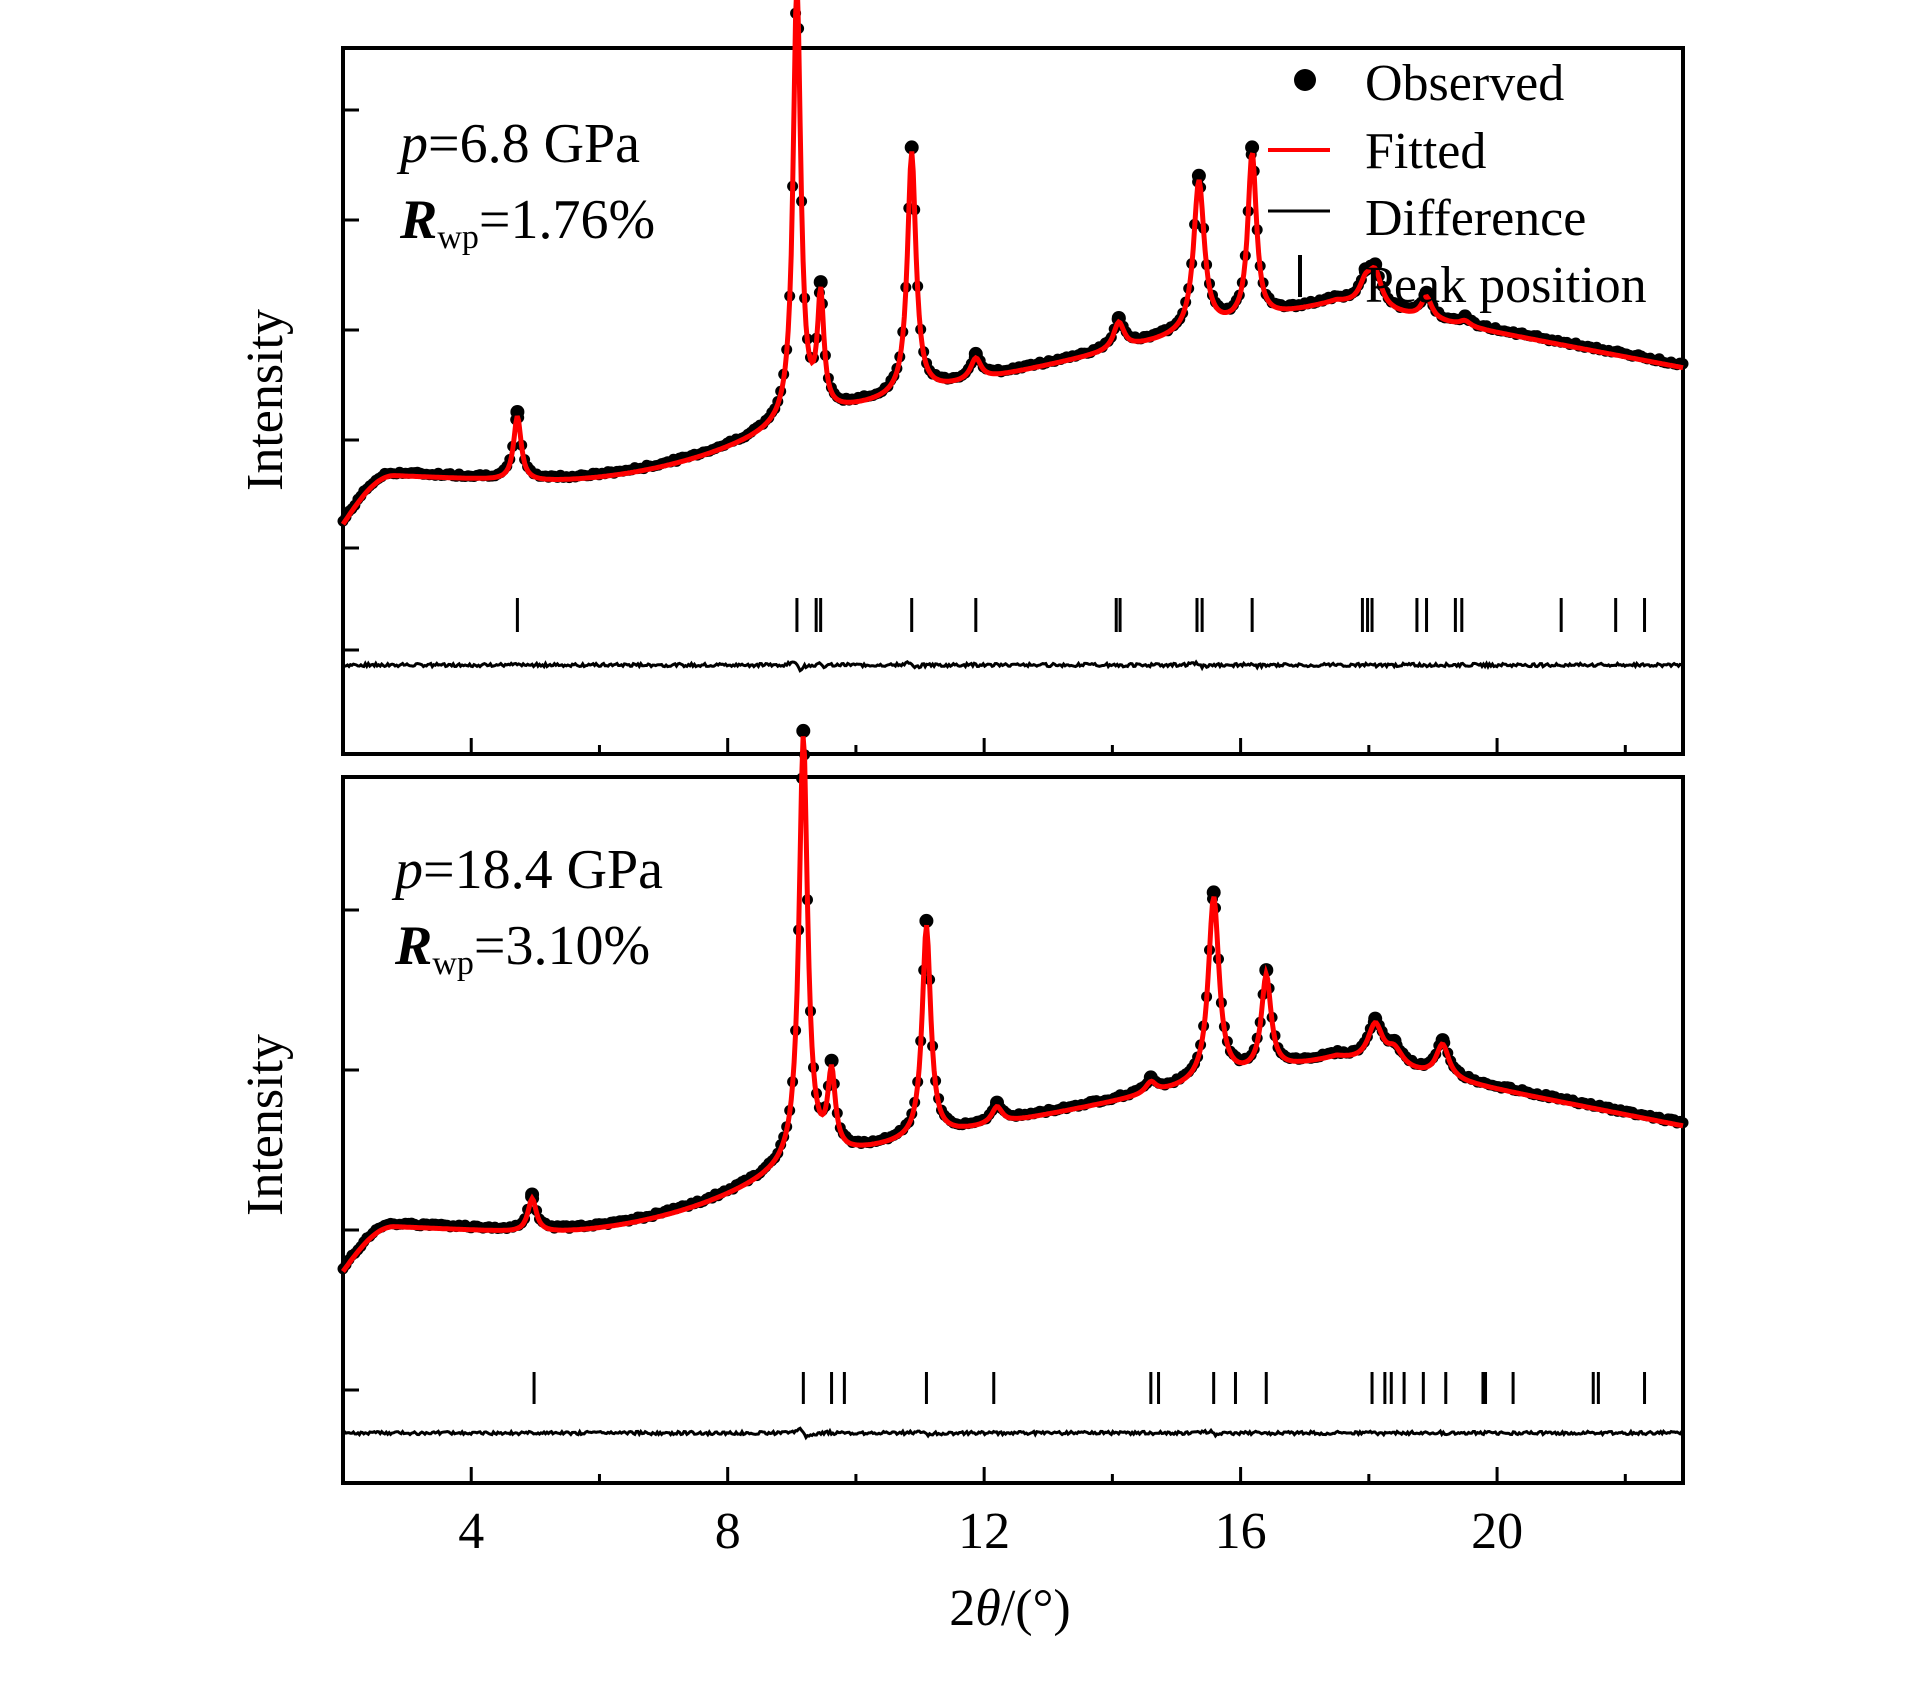  I want to click on x-axis-label: 2θ/(°), so click(1009, 1608).